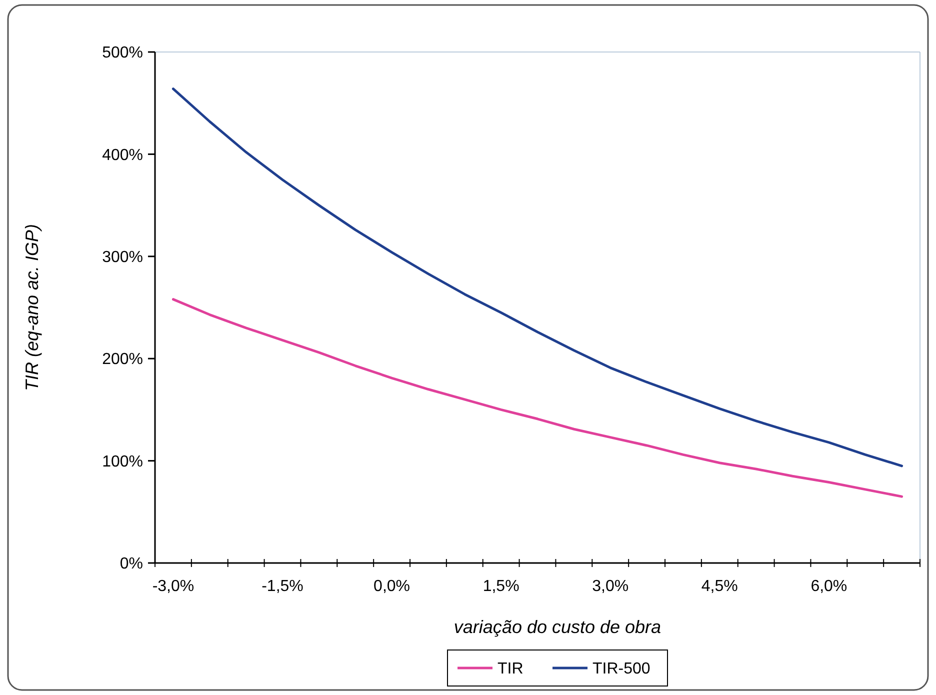 The height and width of the screenshot is (695, 936). I want to click on x-tick-label: 4,5%, so click(719, 586).